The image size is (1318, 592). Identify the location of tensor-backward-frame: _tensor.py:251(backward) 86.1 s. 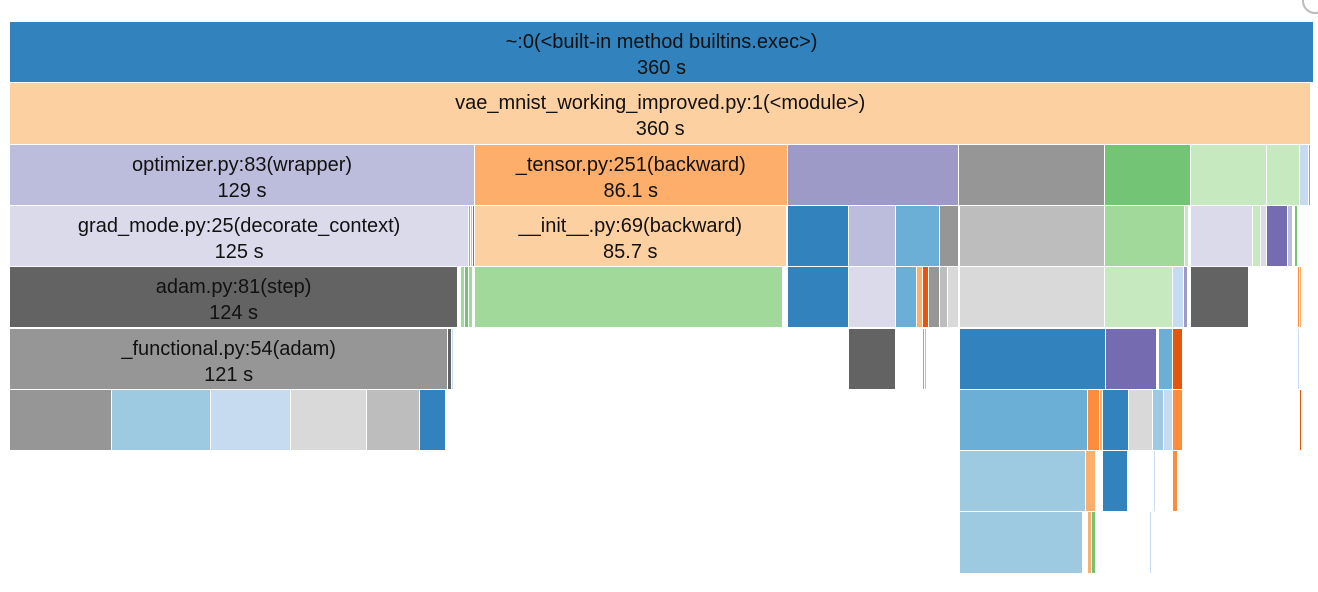
(631, 174).